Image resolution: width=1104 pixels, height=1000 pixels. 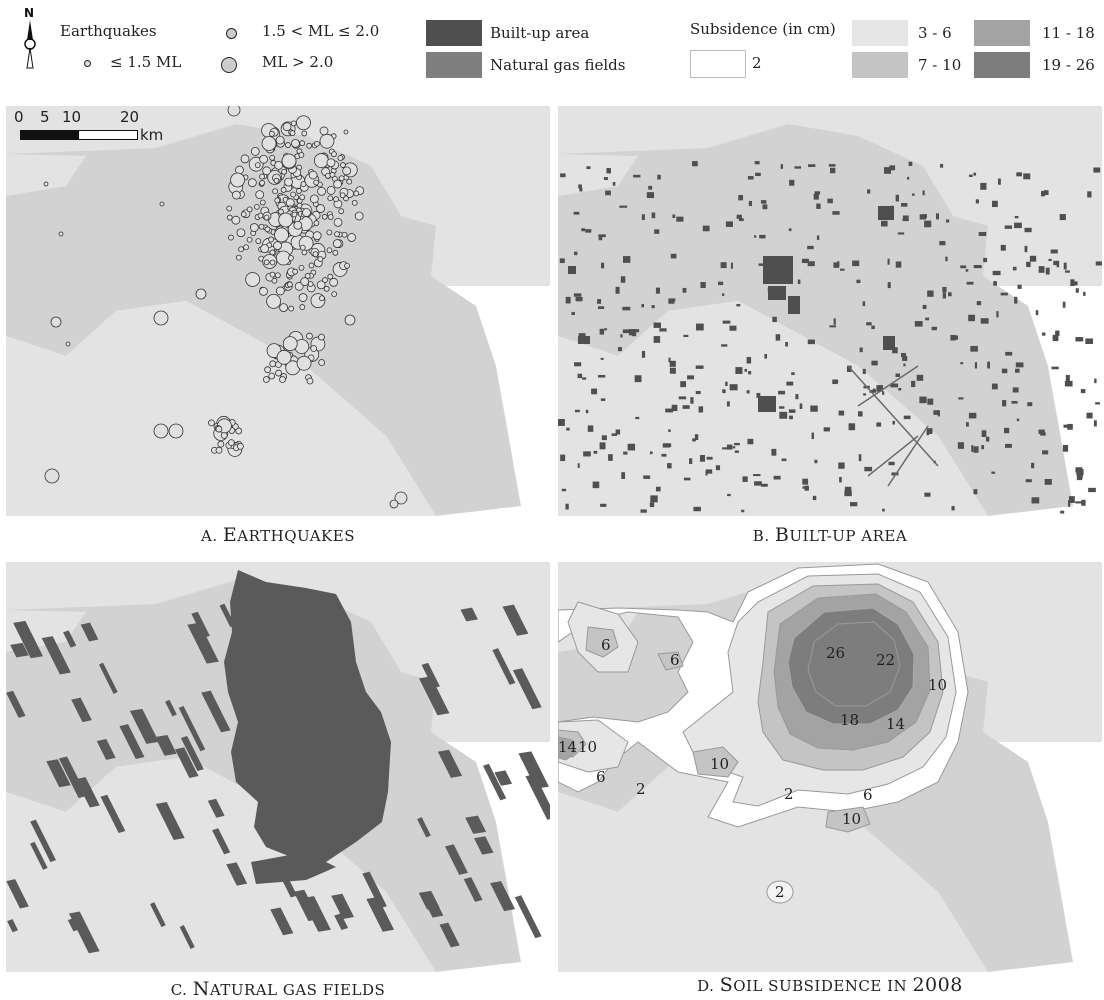 What do you see at coordinates (297, 990) in the screenshot?
I see `caption-c-rest: ATURAL GAS FIELDS` at bounding box center [297, 990].